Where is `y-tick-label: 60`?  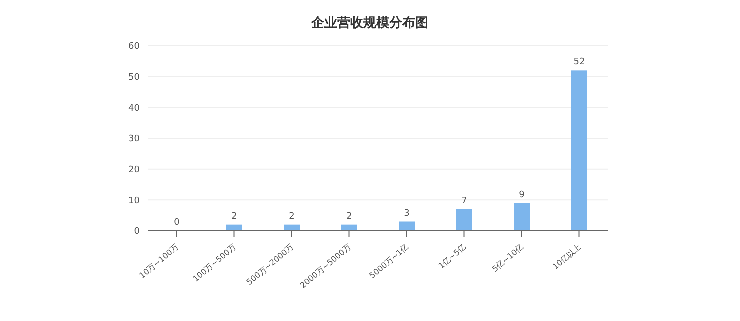
y-tick-label: 60 is located at coordinates (134, 47).